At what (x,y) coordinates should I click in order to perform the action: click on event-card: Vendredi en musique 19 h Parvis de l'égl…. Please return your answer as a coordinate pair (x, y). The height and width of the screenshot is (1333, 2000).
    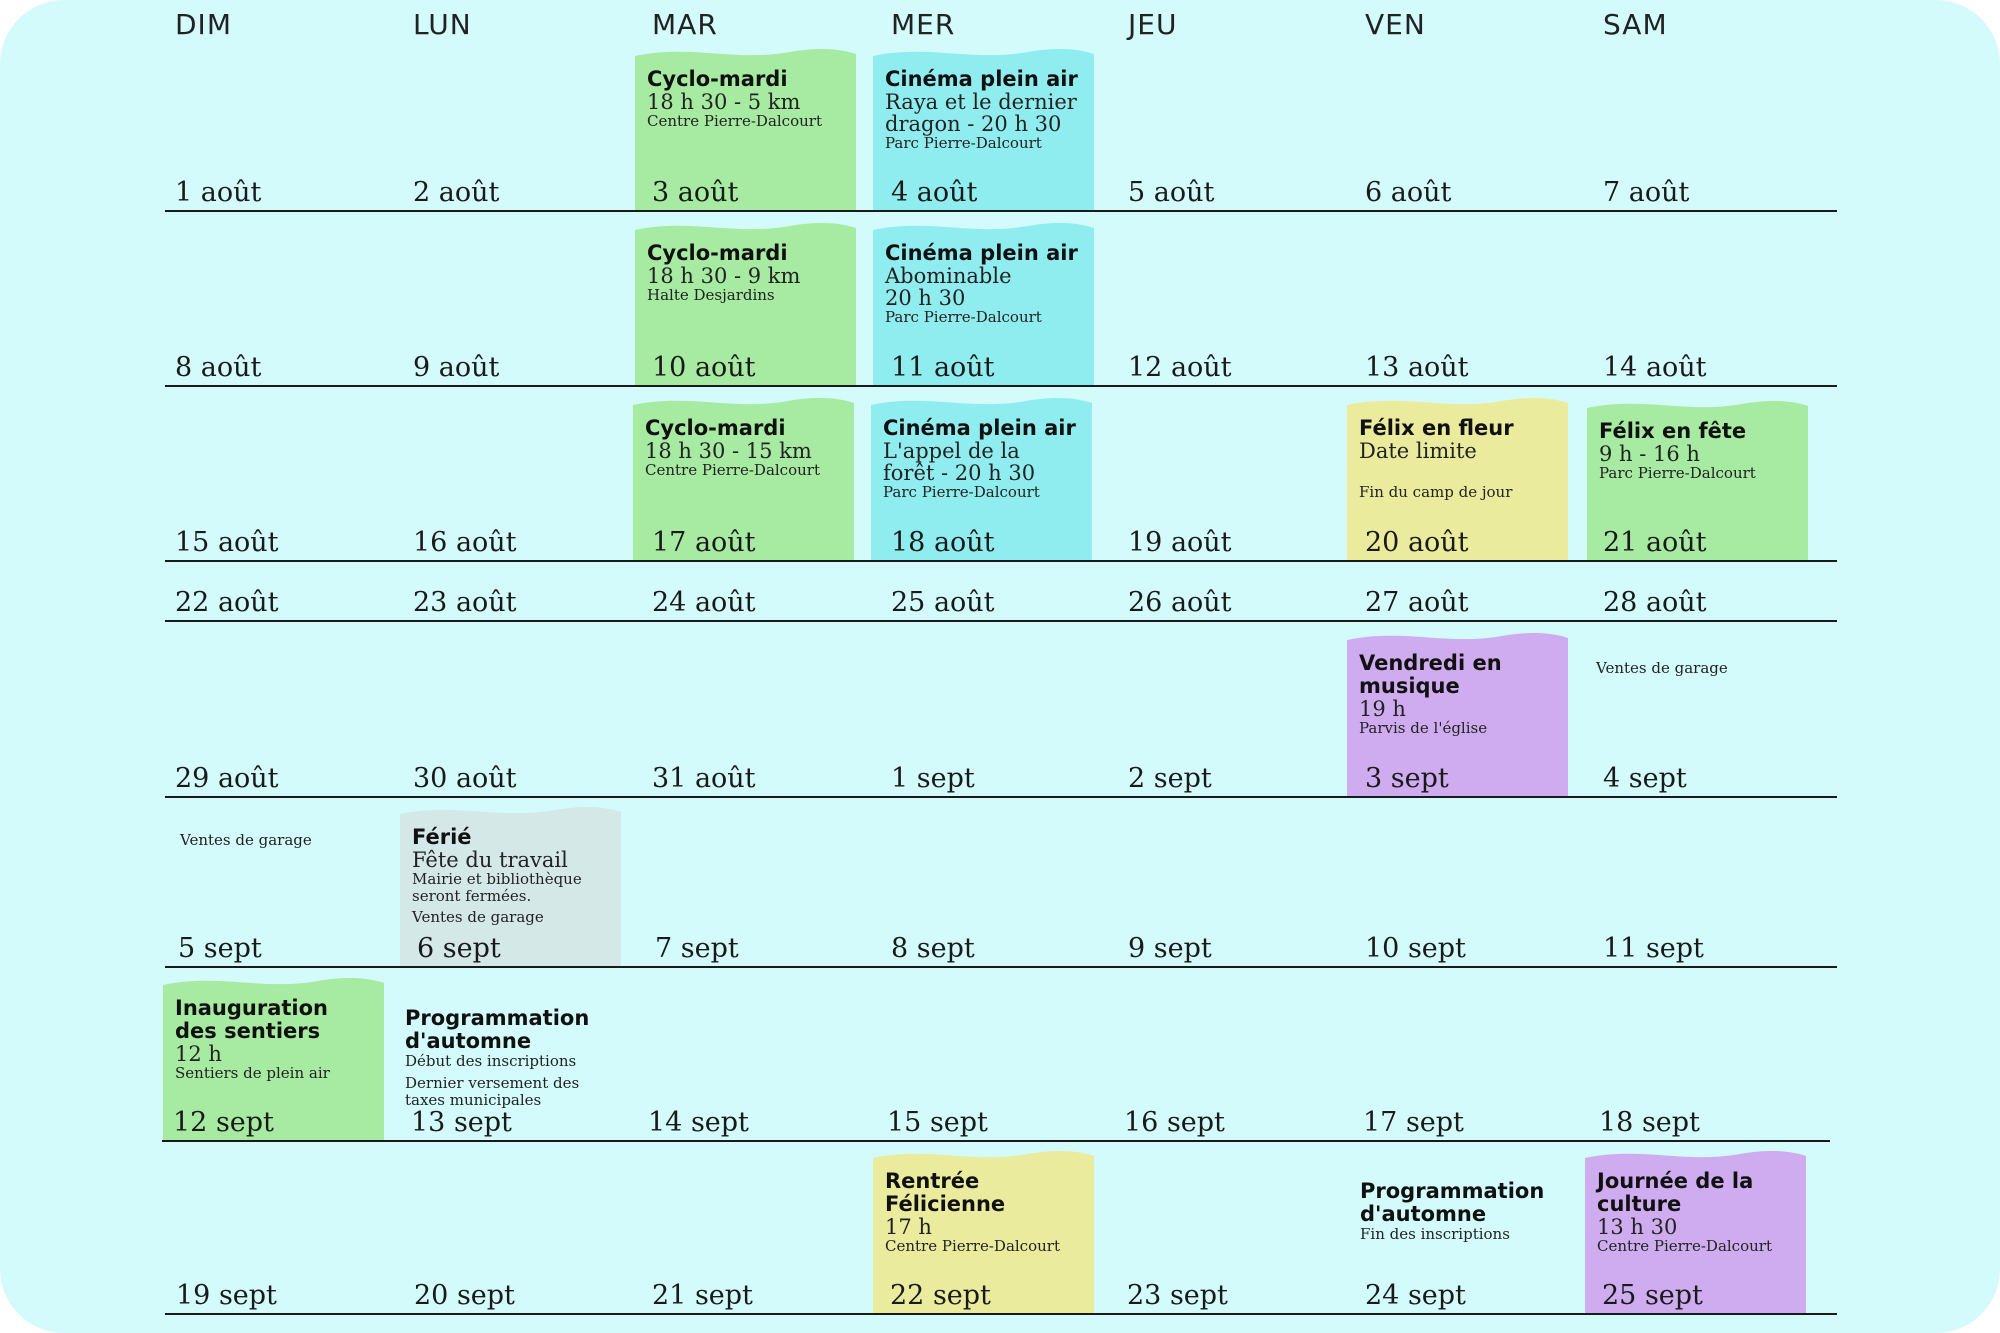
    Looking at the image, I should click on (1457, 713).